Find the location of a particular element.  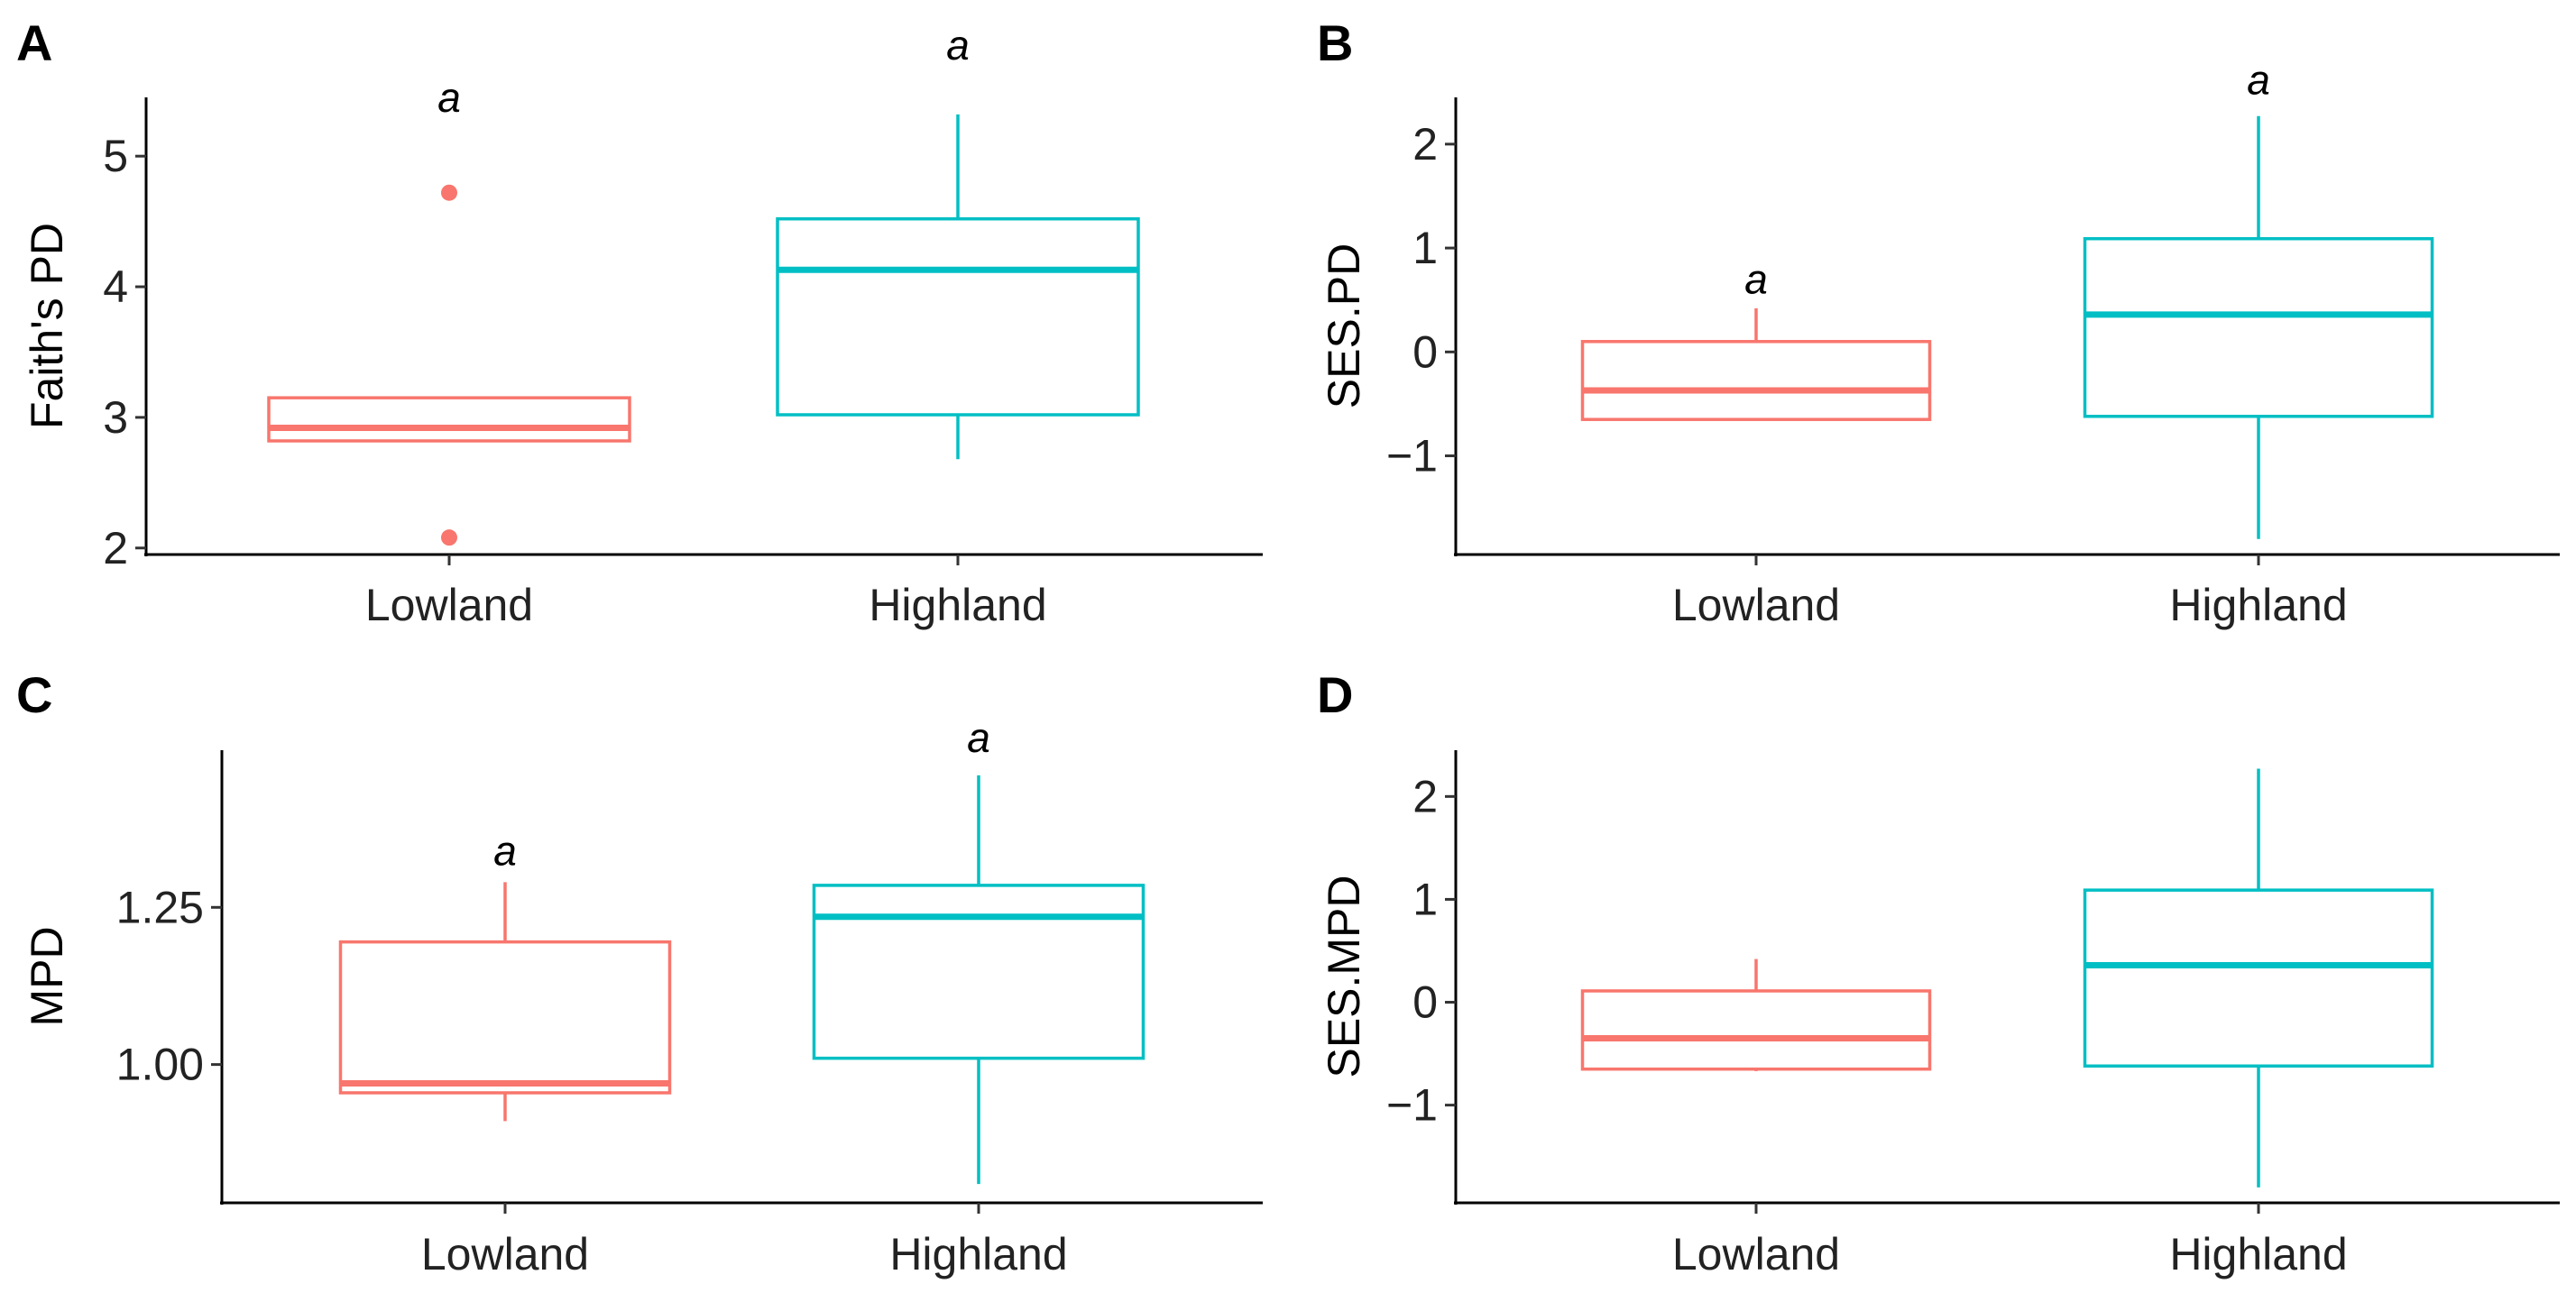

y-axis-title: SES.PD is located at coordinates (1344, 325).